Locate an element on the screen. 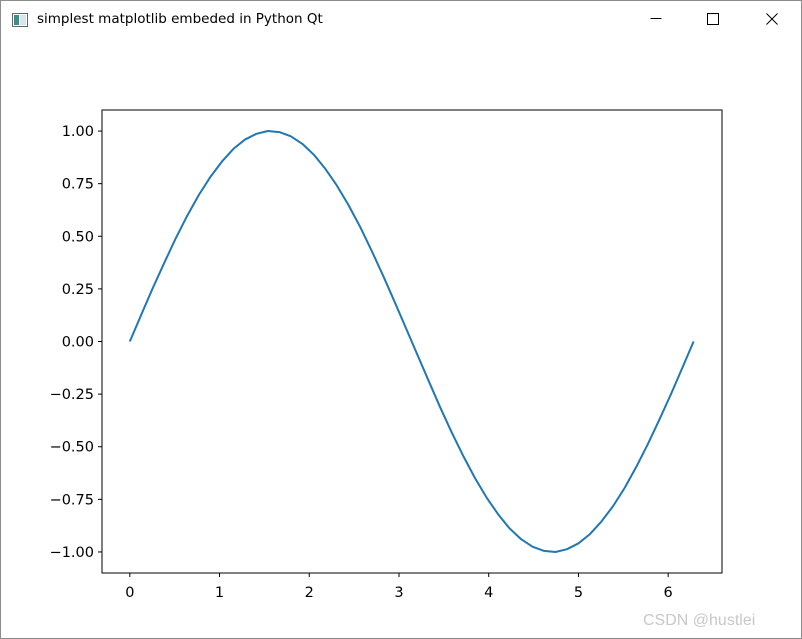 This screenshot has height=639, width=802. y-tick-label: −0.75 is located at coordinates (72, 500).